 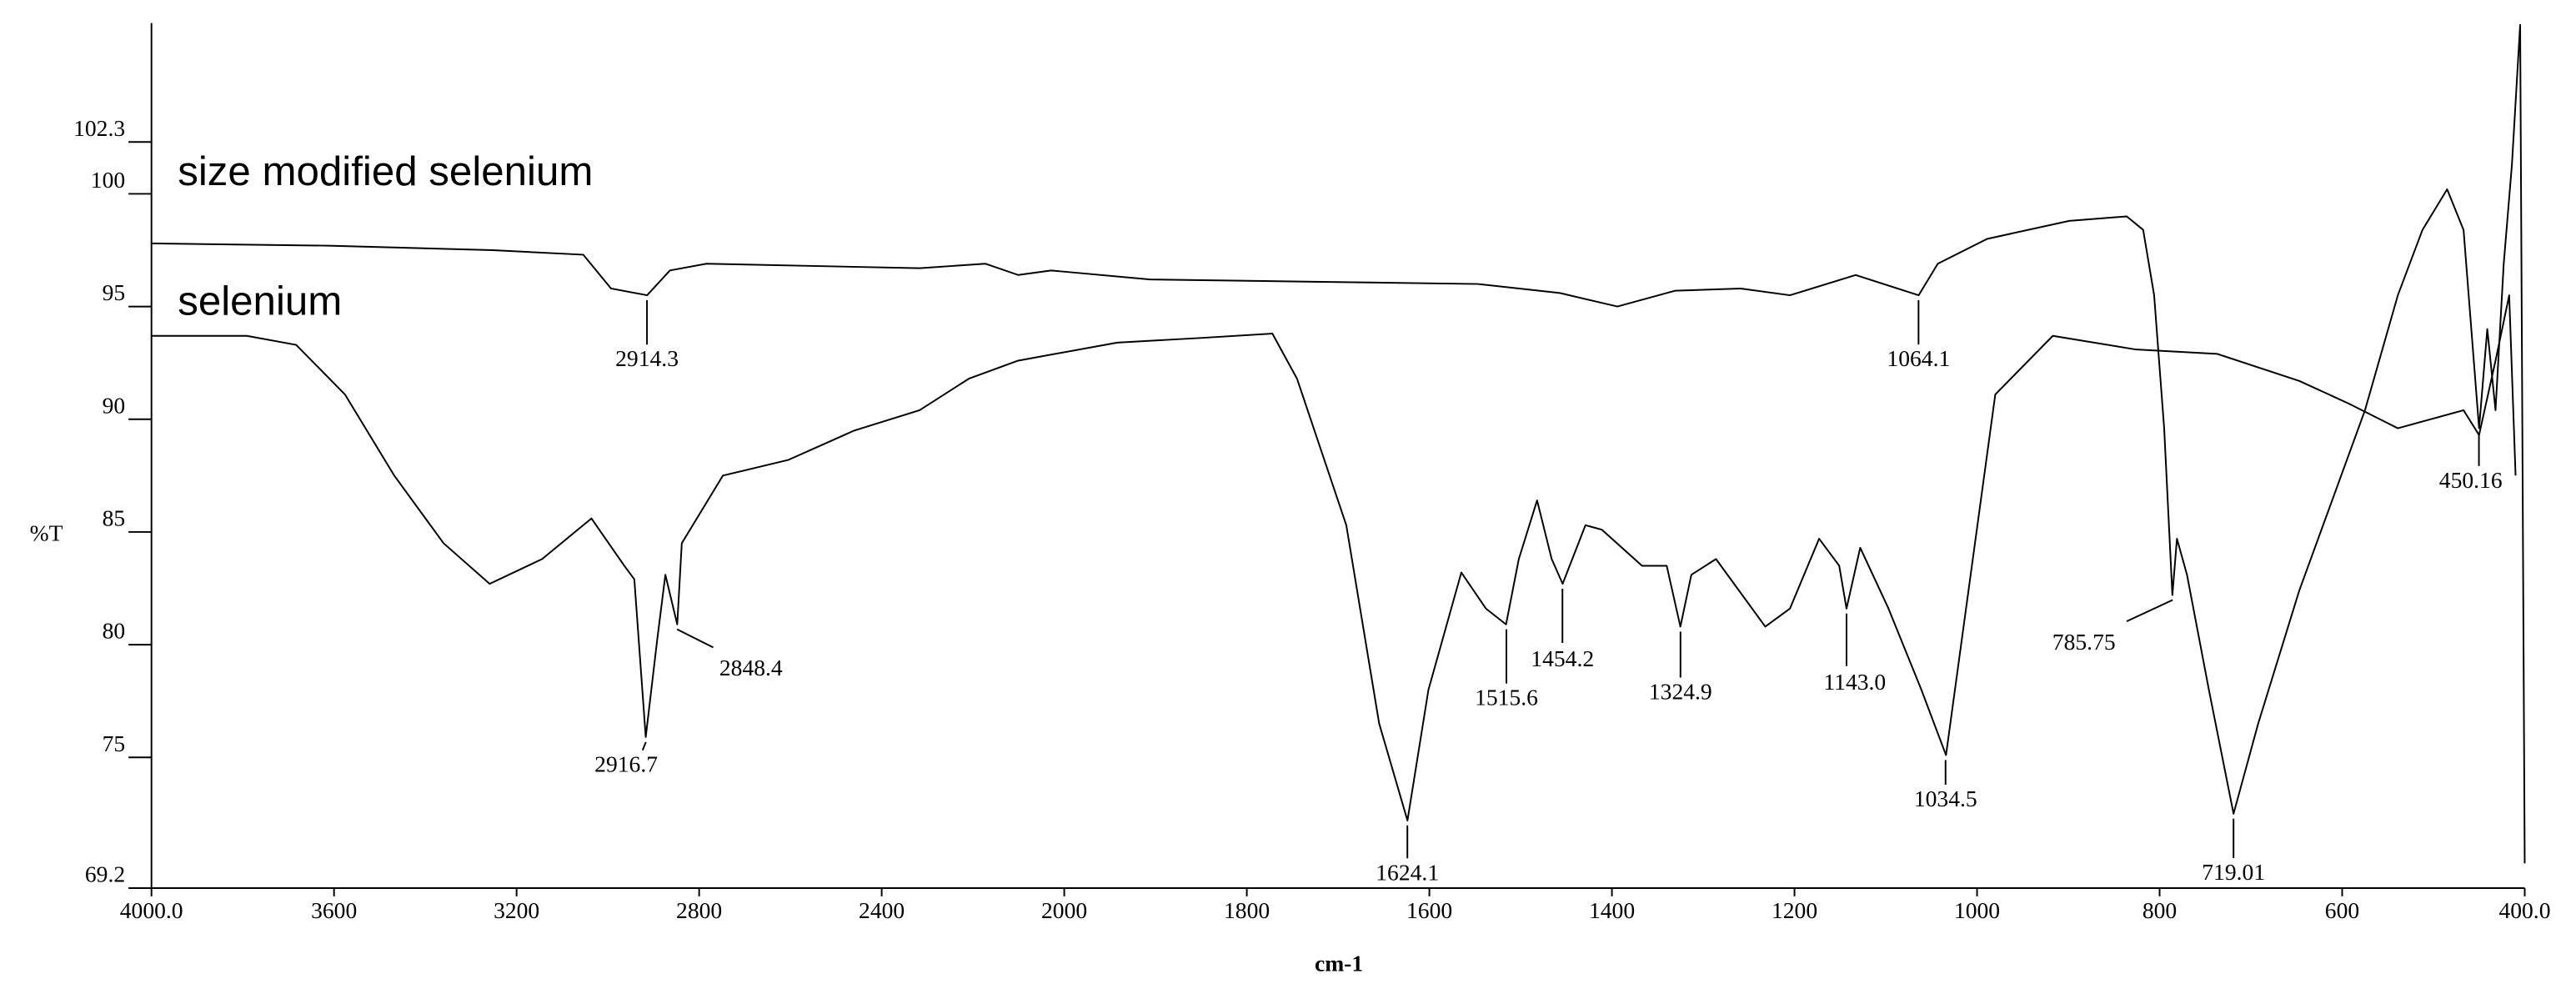 I want to click on x-tick-label: 3200, so click(x=516, y=910).